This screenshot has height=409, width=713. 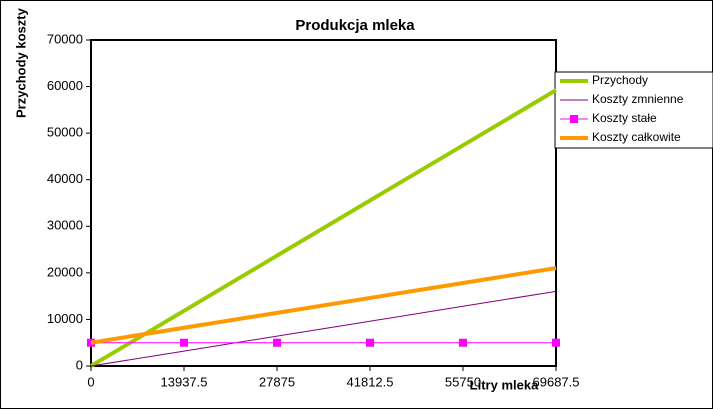 What do you see at coordinates (504, 384) in the screenshot?
I see `x-axis-title: Litry mleka` at bounding box center [504, 384].